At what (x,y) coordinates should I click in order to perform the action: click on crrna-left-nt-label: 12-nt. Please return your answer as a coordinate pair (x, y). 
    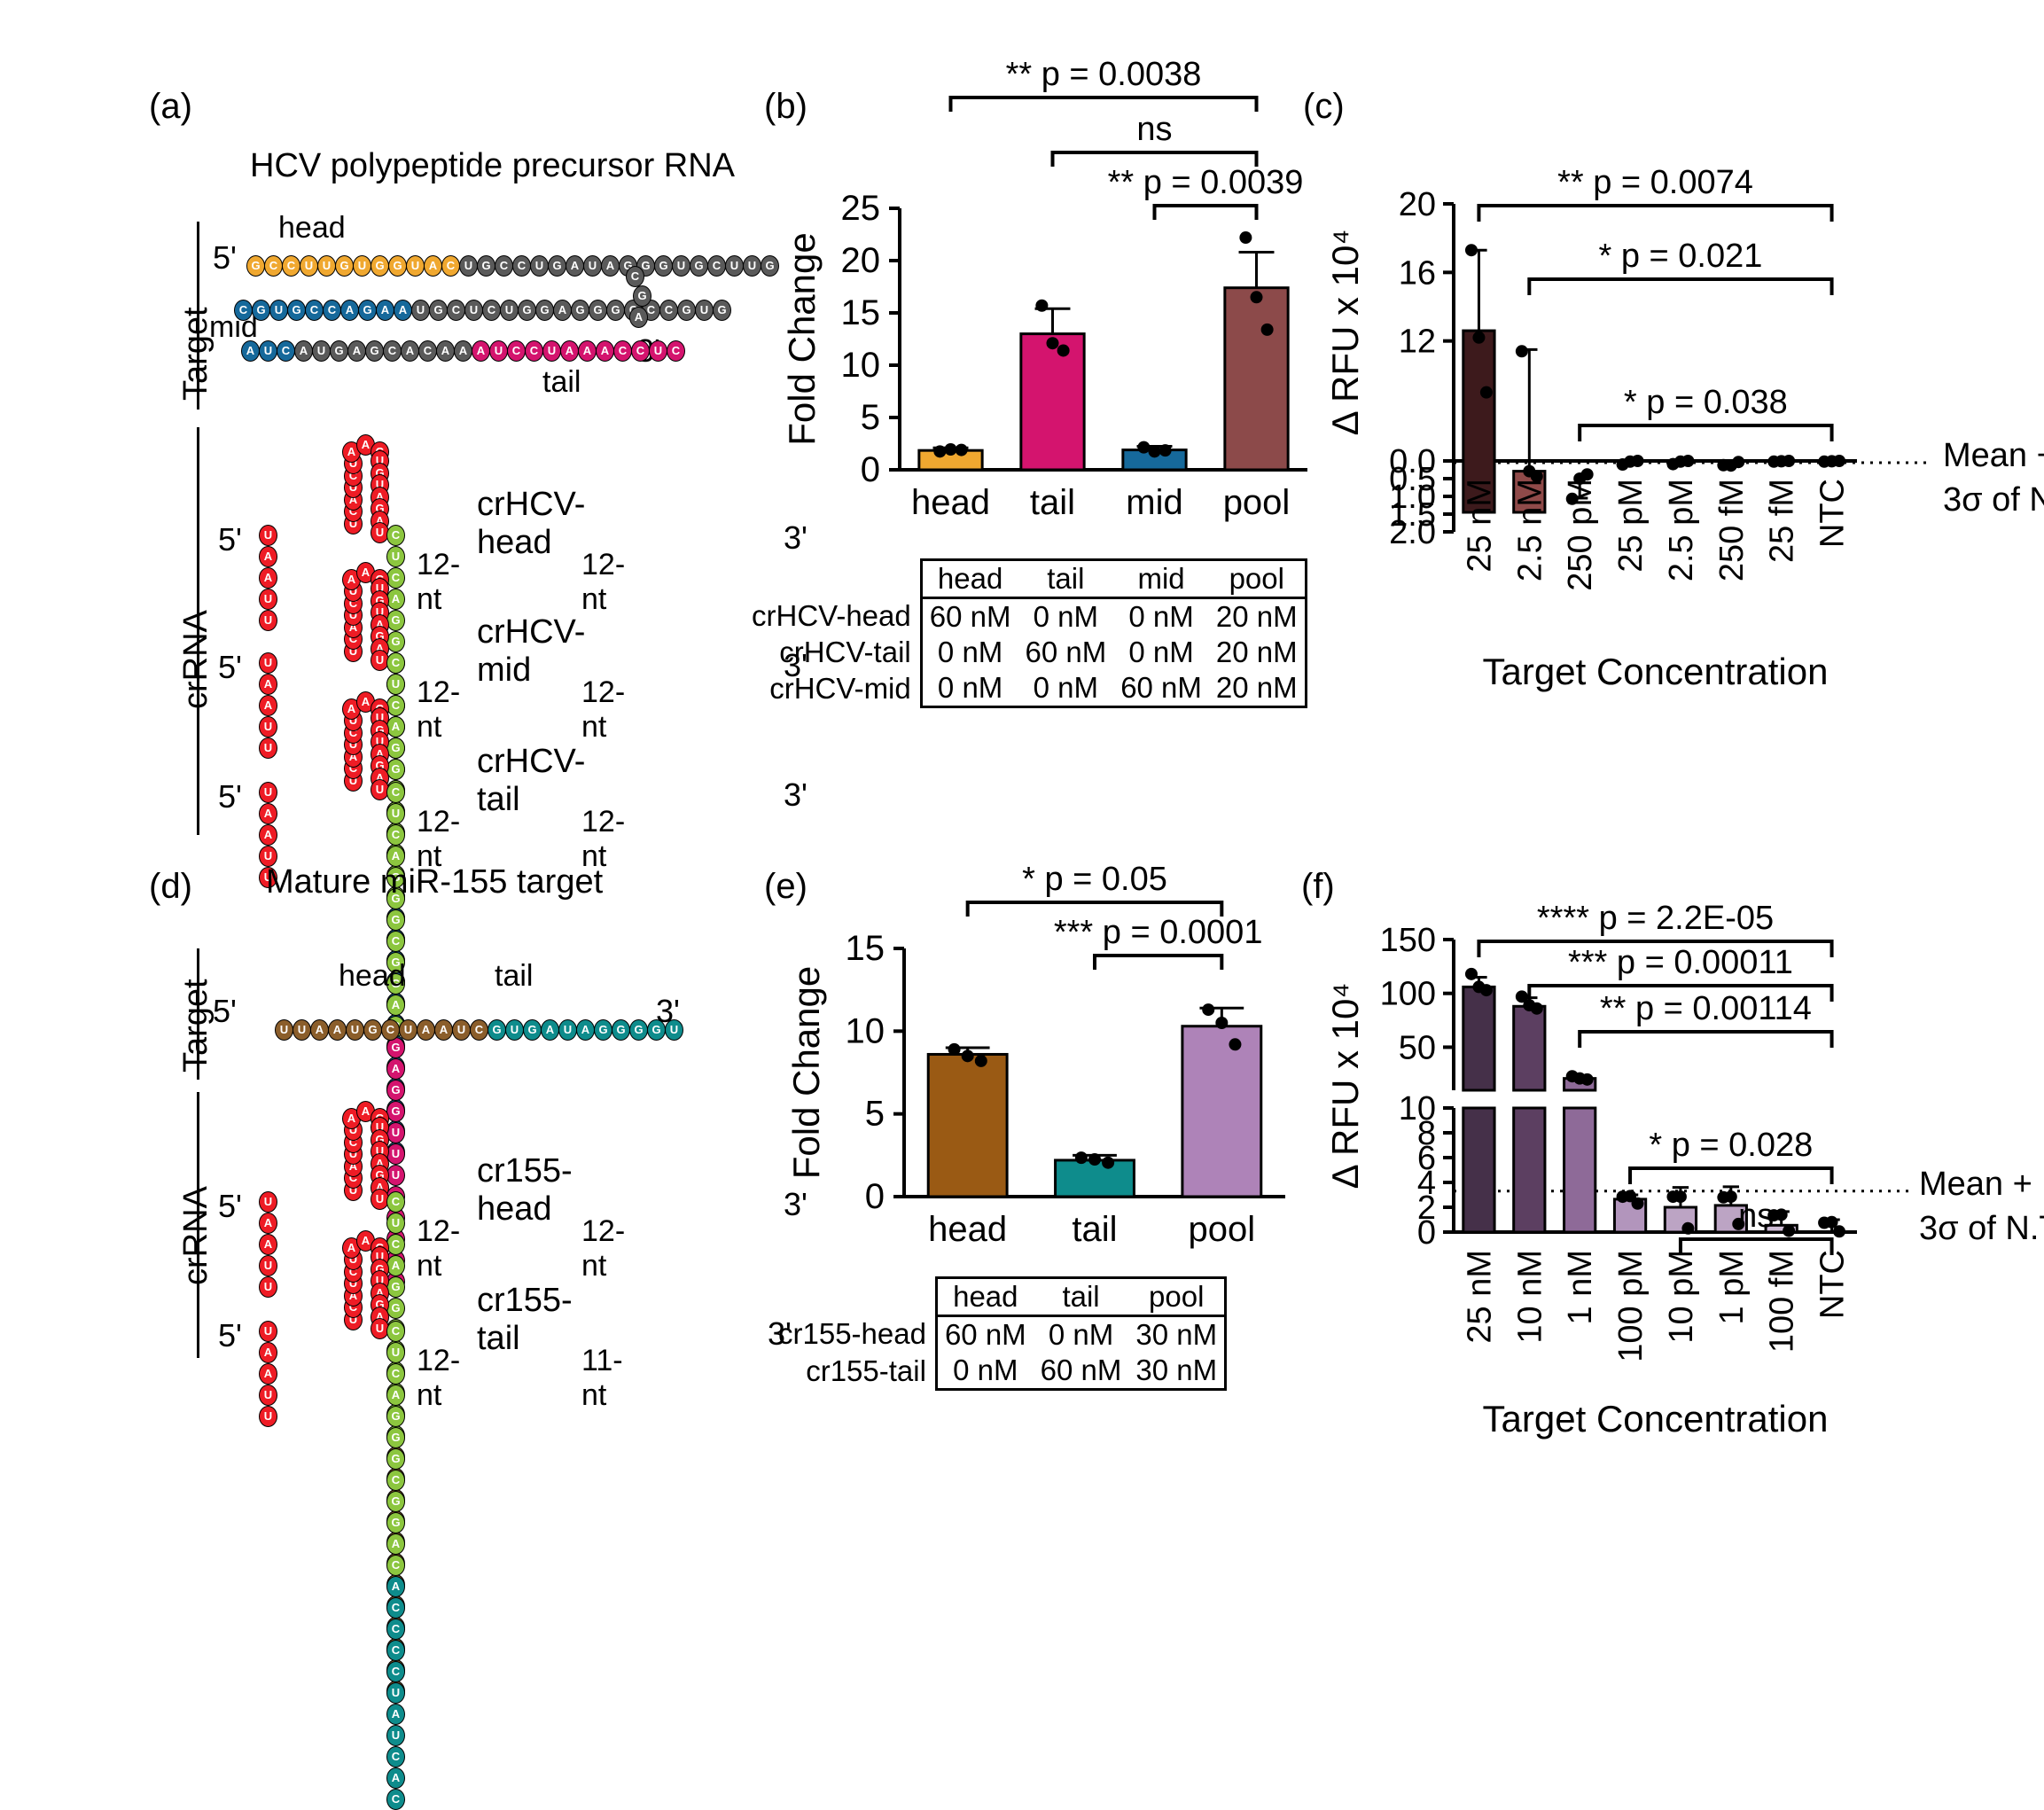
    Looking at the image, I should click on (439, 839).